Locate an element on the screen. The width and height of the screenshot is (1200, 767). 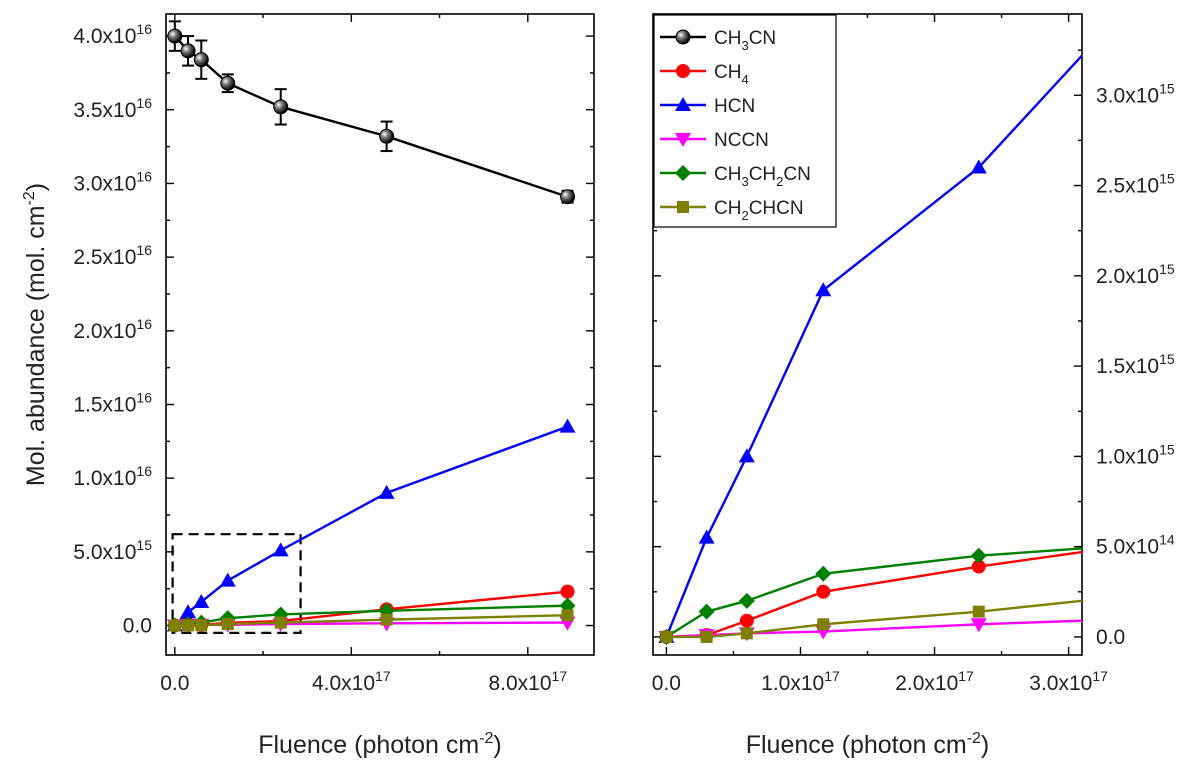
y-tick-label: 3.0x10¹⁶ is located at coordinates (112, 181).